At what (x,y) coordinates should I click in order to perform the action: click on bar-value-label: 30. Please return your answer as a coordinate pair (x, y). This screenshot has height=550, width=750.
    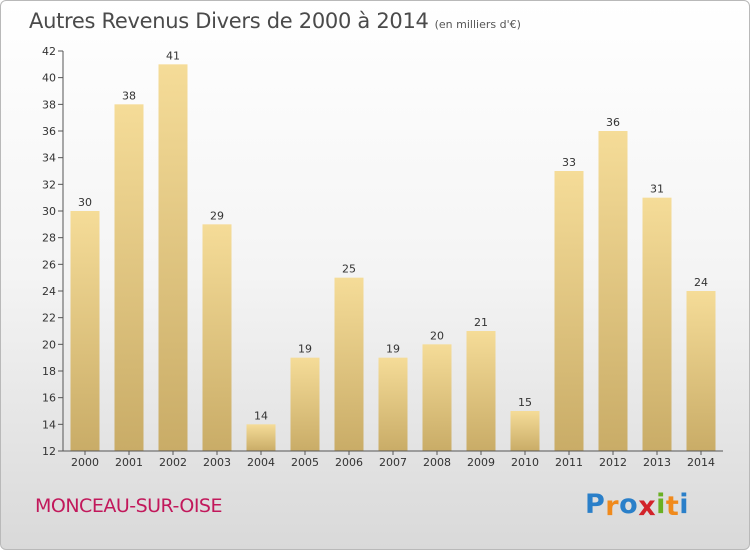
    Looking at the image, I should click on (85, 202).